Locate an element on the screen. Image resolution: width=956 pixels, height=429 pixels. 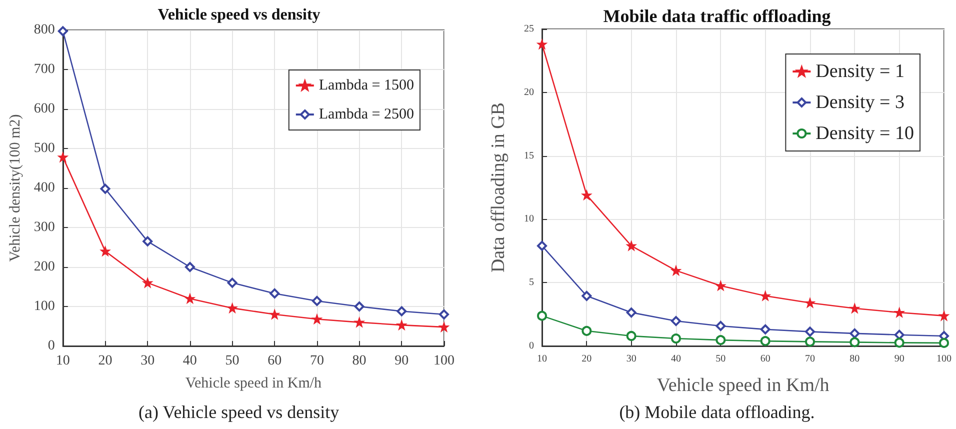
legend-label: Density = 10 is located at coordinates (865, 133).